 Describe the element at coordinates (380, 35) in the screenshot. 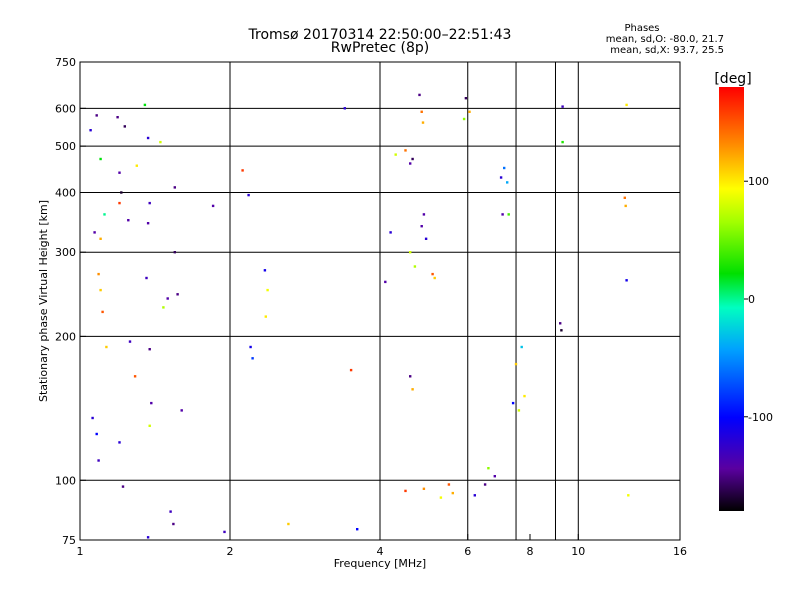

I see `chart-title: Tromsø 20170314 22:50:00–22:51:43` at that location.